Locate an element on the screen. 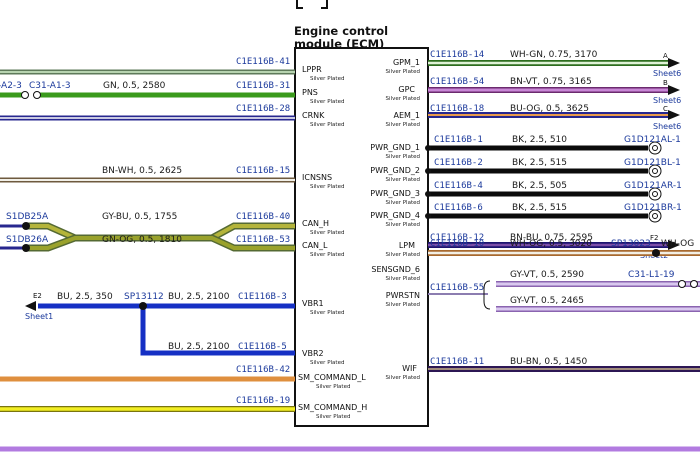  pin-name-sm-command-l: SM_COMMAND_L is located at coordinates (332, 377).